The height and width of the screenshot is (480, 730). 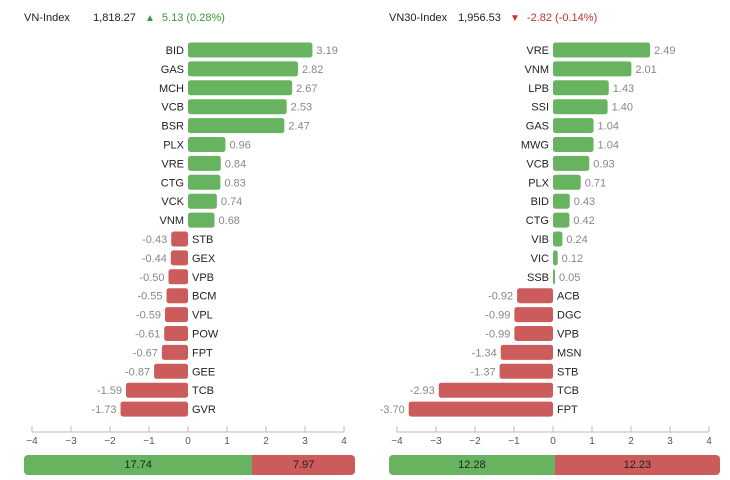 What do you see at coordinates (154, 240) in the screenshot?
I see `value-label: -0.43` at bounding box center [154, 240].